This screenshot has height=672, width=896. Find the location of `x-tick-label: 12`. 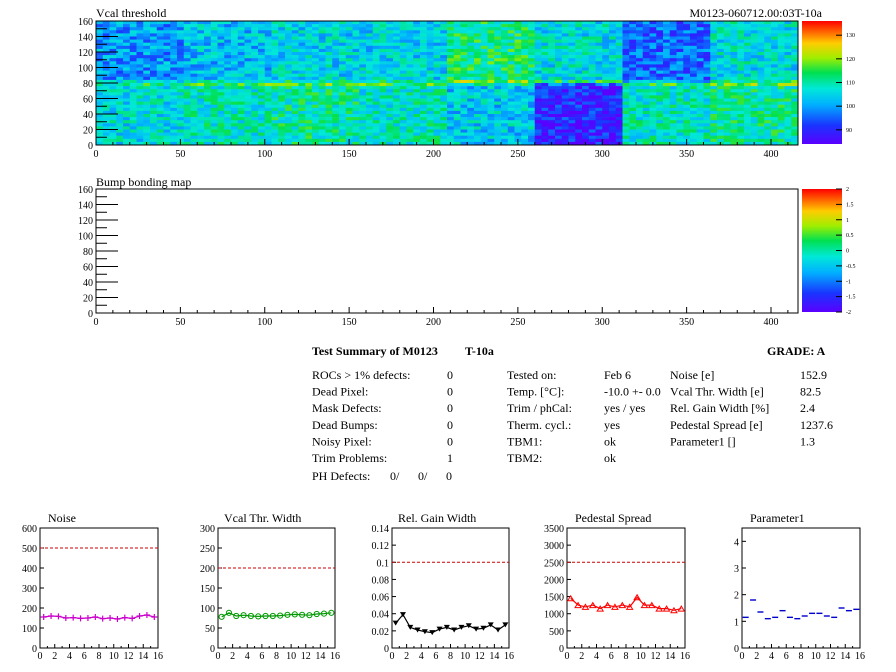

x-tick-label: 12 is located at coordinates (831, 656).